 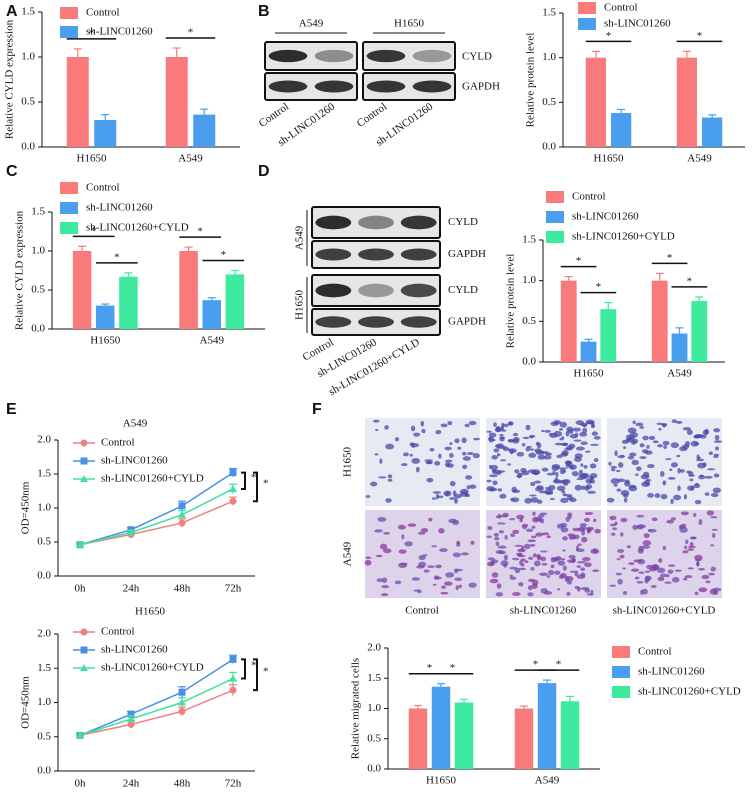 What do you see at coordinates (255, 487) in the screenshot?
I see `significance-bracket` at bounding box center [255, 487].